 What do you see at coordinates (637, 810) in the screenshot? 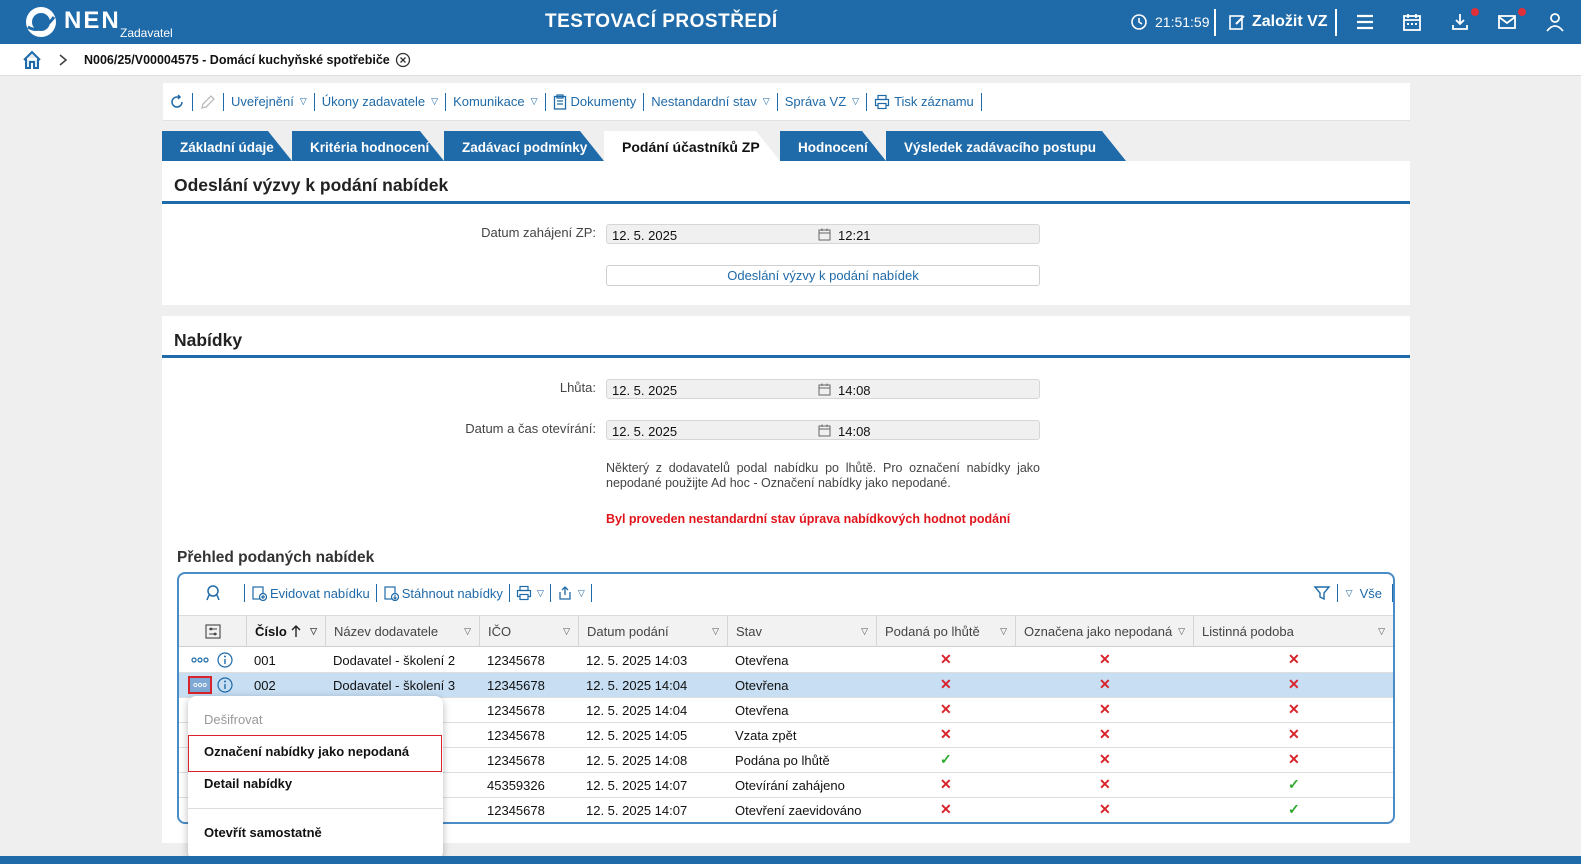
I see `cell-submission-date: 12. 5. 2025 14:07` at bounding box center [637, 810].